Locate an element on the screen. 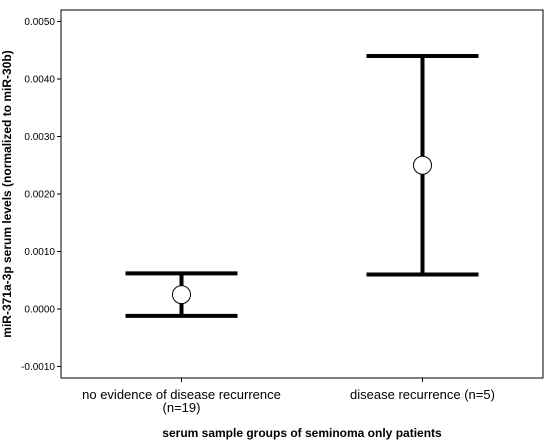 The image size is (550, 445). y-tick-label: 0.0050 is located at coordinates (39, 22).